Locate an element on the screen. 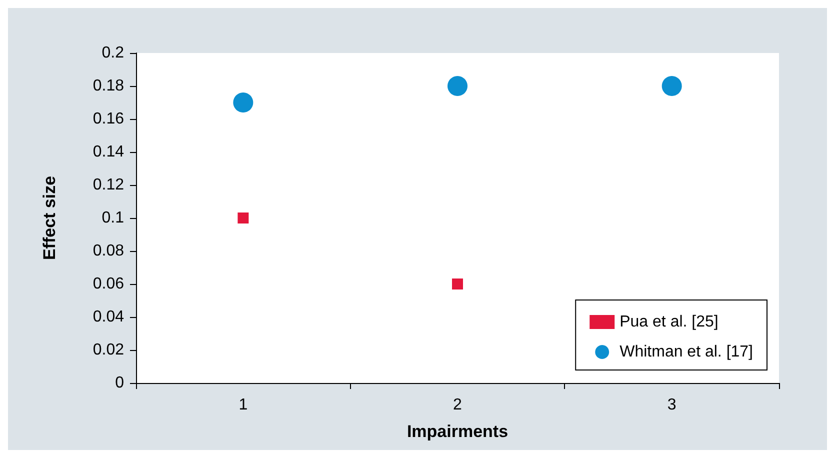 The height and width of the screenshot is (458, 835). legend-label: Whitman et al. [17] is located at coordinates (686, 352).